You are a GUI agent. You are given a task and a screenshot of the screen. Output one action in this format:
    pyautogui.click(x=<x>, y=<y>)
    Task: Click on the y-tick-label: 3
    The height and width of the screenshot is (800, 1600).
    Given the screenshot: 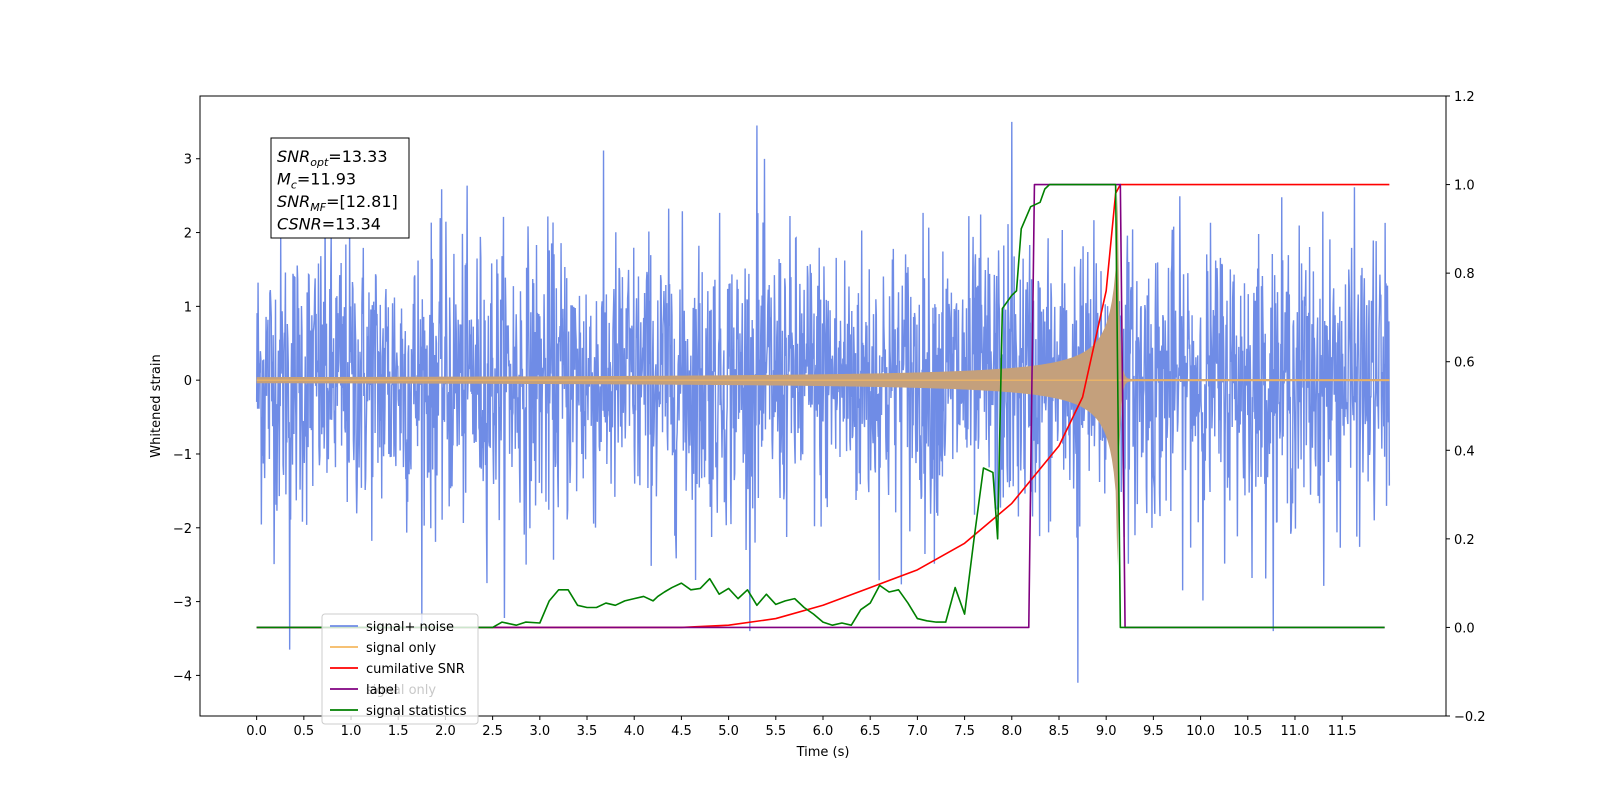 What is the action you would take?
    pyautogui.click(x=188, y=160)
    